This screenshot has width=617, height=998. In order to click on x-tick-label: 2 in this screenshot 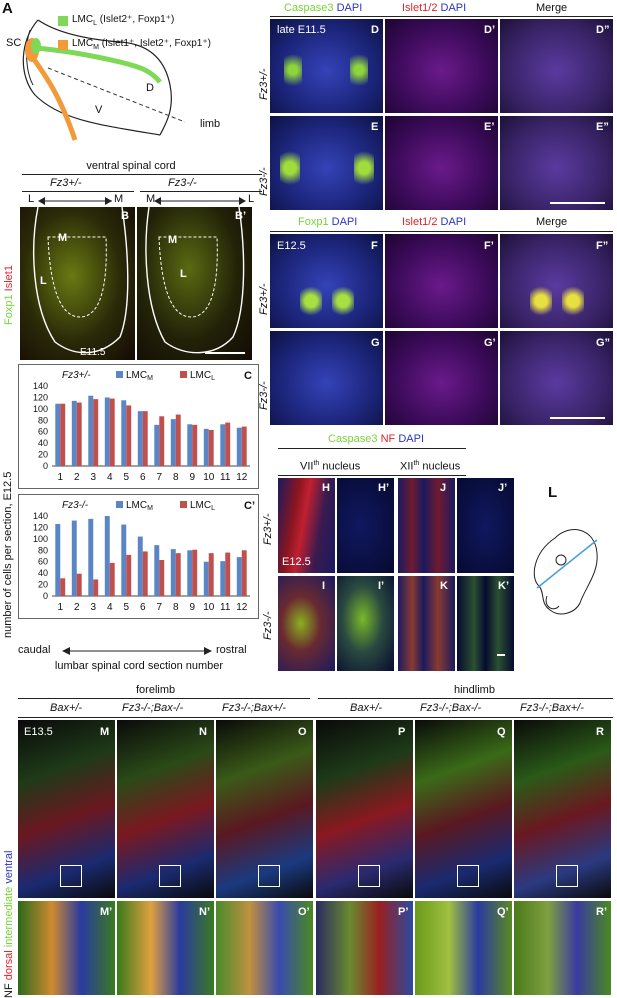, I will do `click(77, 477)`.